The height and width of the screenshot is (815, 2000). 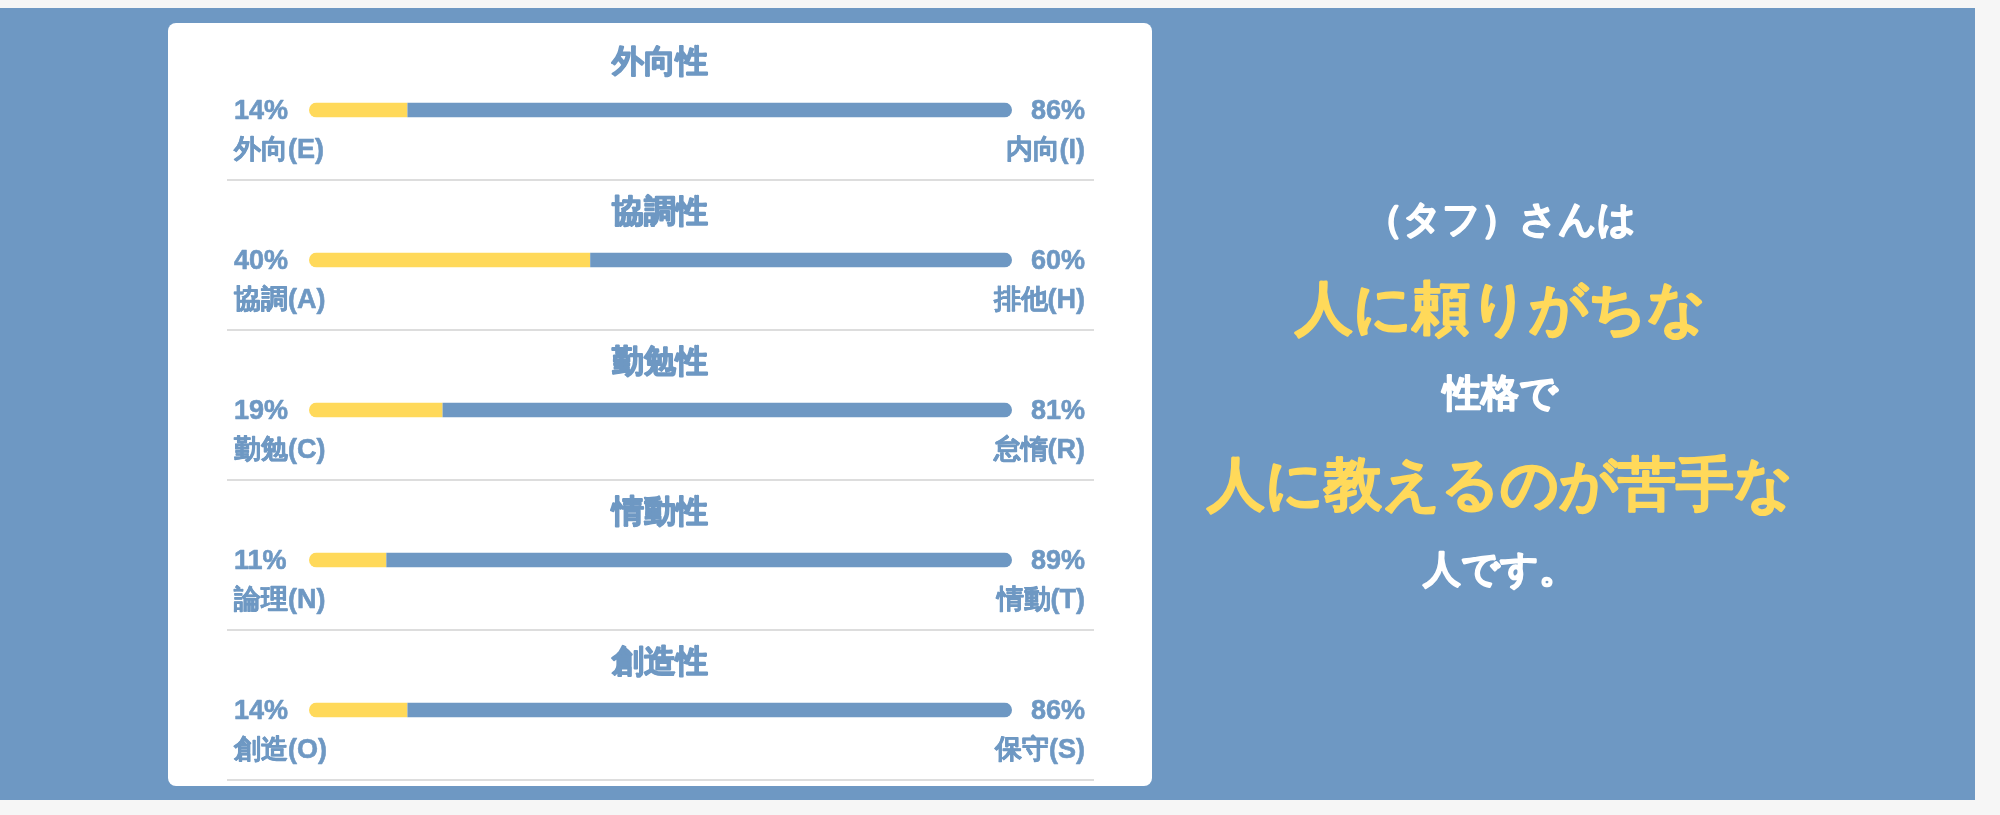 What do you see at coordinates (660, 61) in the screenshot?
I see `title: 外向性` at bounding box center [660, 61].